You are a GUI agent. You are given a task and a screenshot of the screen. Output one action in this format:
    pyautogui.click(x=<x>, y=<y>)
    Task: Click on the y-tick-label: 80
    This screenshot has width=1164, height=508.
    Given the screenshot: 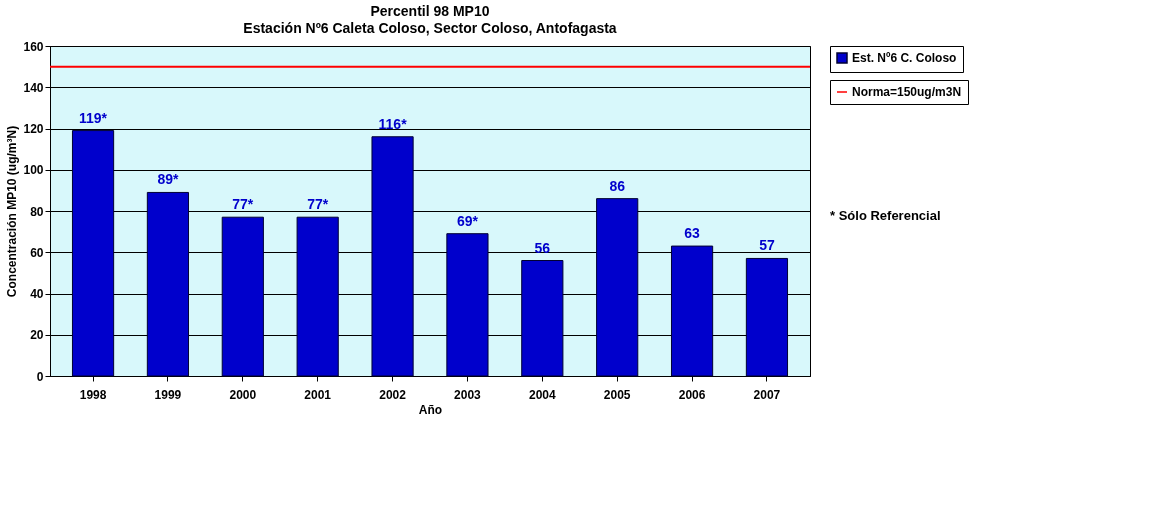 What is the action you would take?
    pyautogui.click(x=37, y=211)
    